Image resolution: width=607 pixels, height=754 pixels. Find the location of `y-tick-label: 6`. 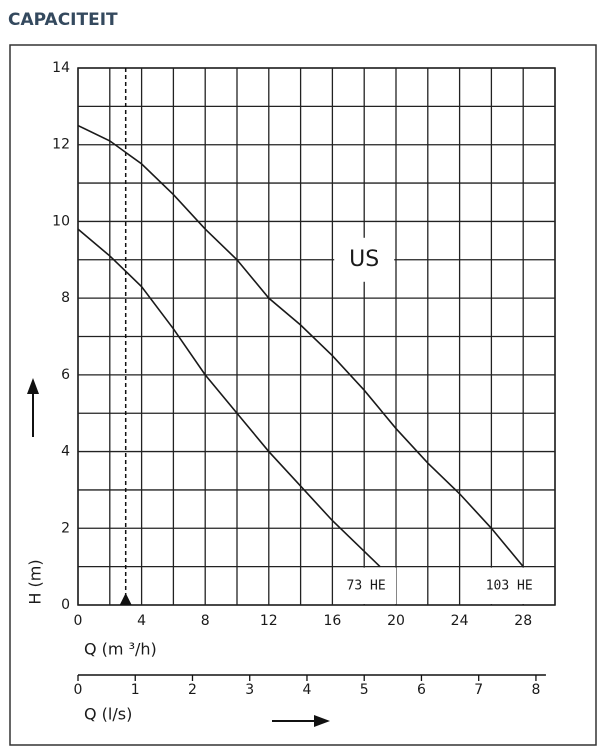

y-tick-label: 6 is located at coordinates (65, 375).